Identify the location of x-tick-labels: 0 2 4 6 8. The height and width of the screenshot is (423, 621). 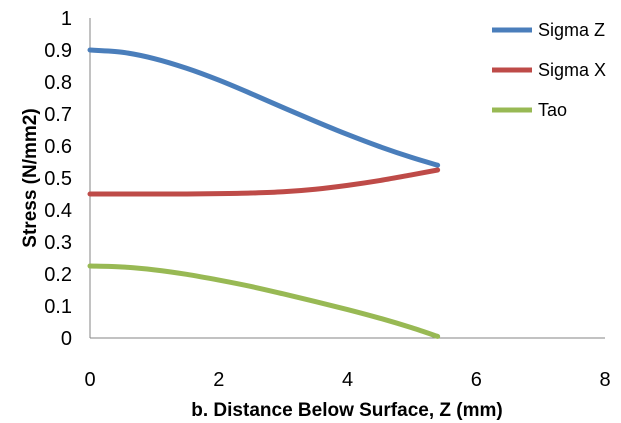
(347, 380).